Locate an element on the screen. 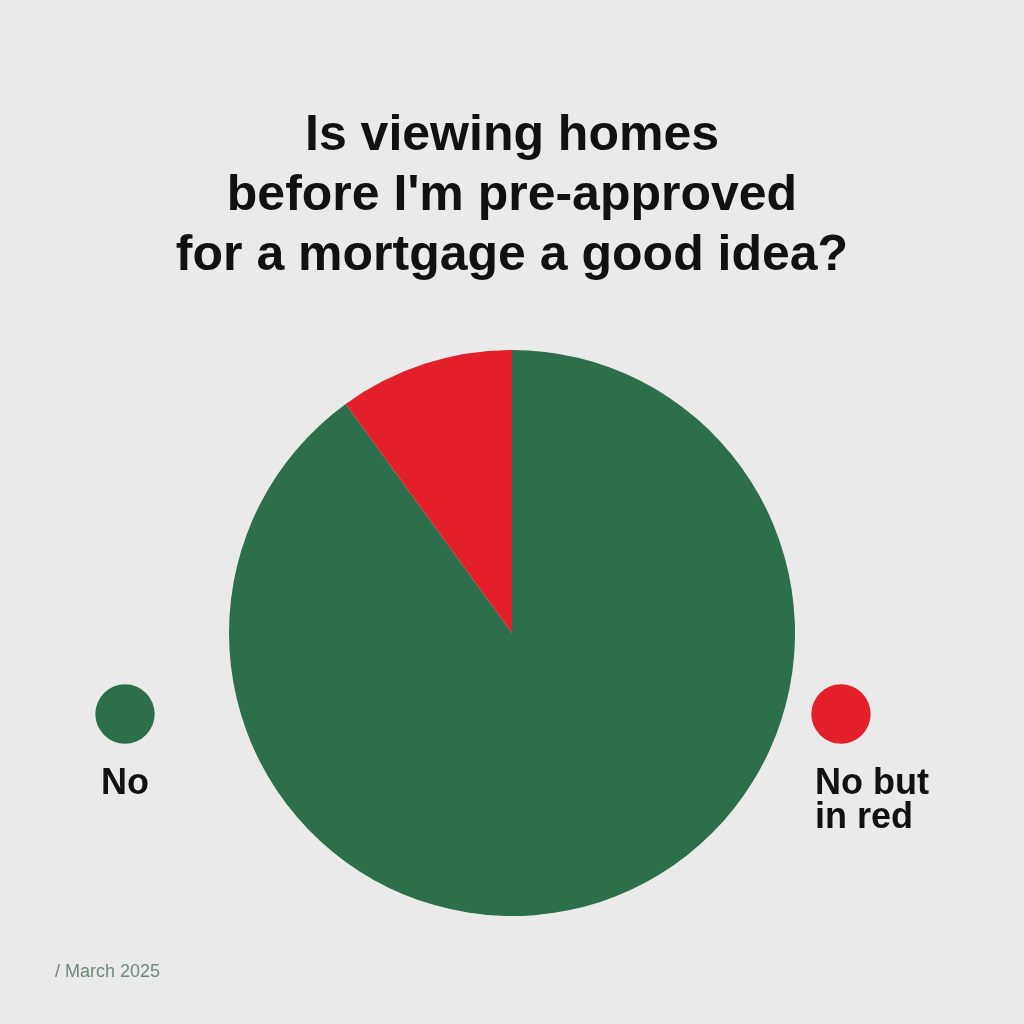  legend-label: No but in red is located at coordinates (872, 798).